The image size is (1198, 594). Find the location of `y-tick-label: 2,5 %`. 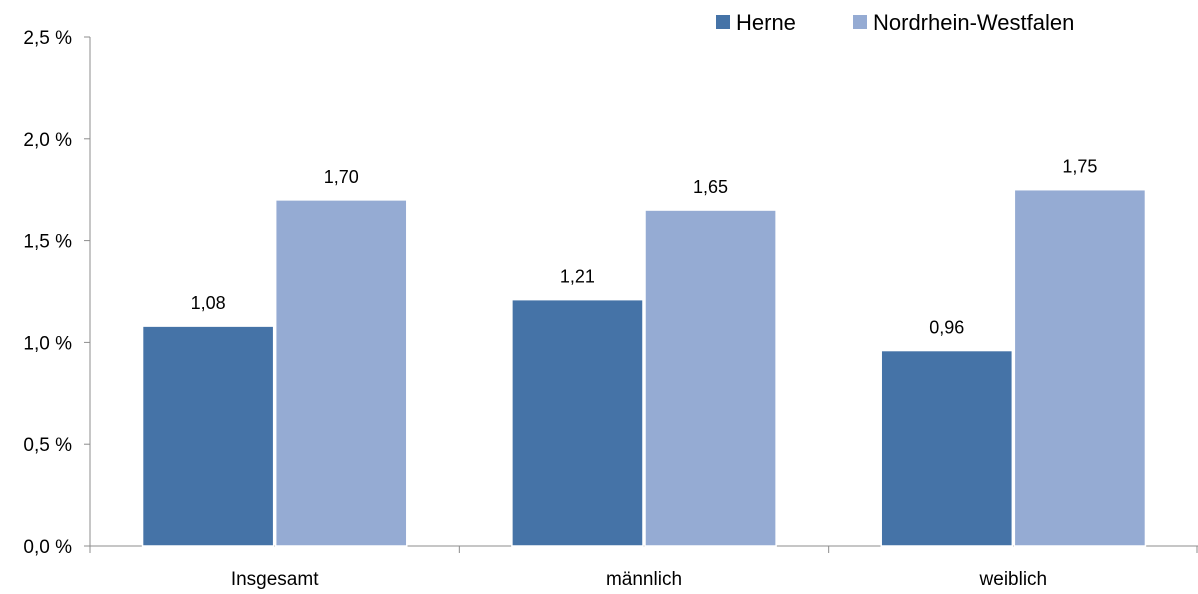

y-tick-label: 2,5 % is located at coordinates (47, 38).